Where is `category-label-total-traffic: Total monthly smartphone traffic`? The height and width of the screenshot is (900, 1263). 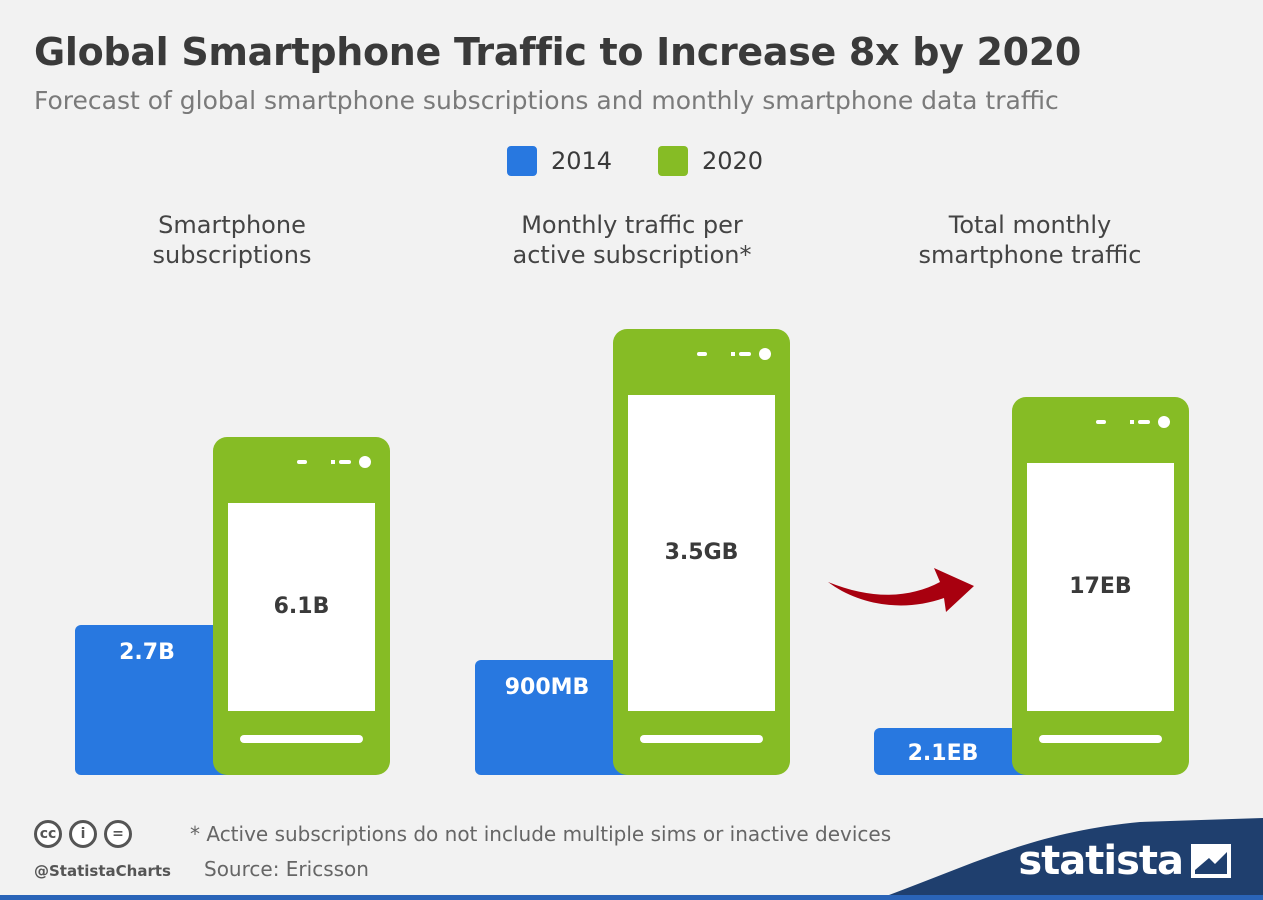 category-label-total-traffic: Total monthly smartphone traffic is located at coordinates (1030, 240).